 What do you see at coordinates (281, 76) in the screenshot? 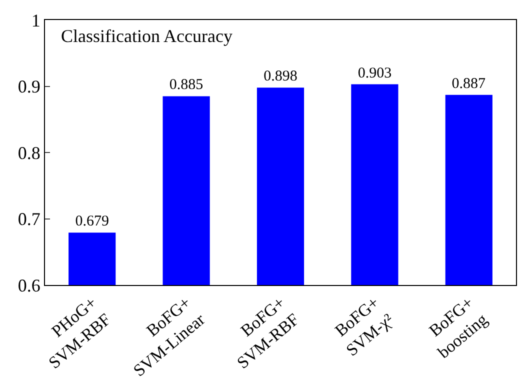
I see `data-label: 0.898` at bounding box center [281, 76].